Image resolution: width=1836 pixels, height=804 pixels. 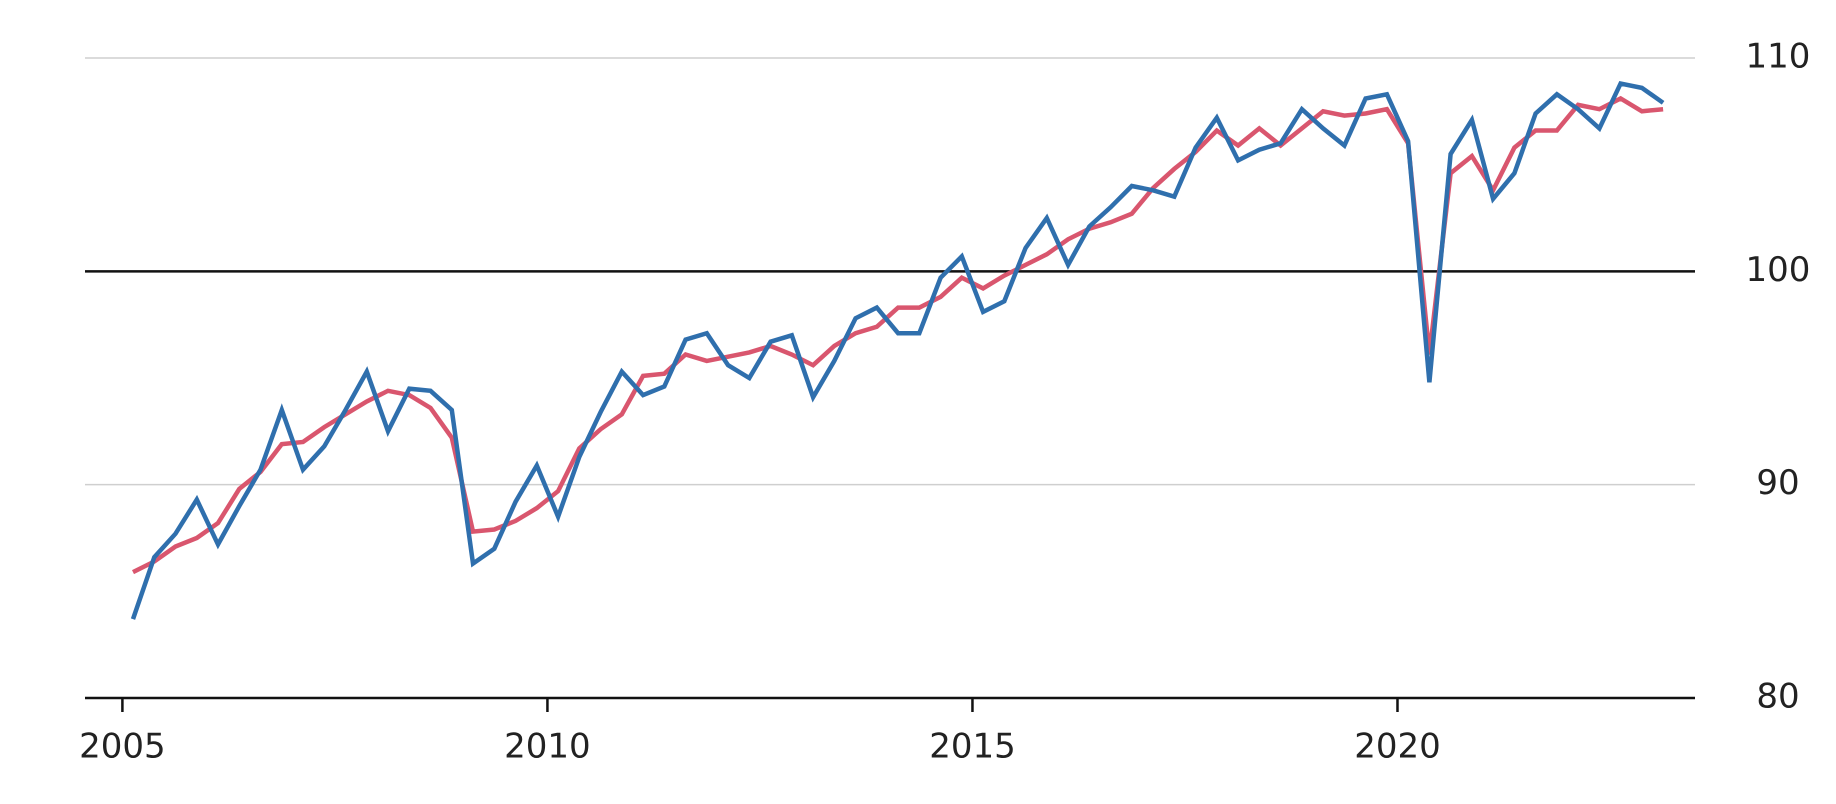 I want to click on y-tick-label: 90, so click(x=1777, y=483).